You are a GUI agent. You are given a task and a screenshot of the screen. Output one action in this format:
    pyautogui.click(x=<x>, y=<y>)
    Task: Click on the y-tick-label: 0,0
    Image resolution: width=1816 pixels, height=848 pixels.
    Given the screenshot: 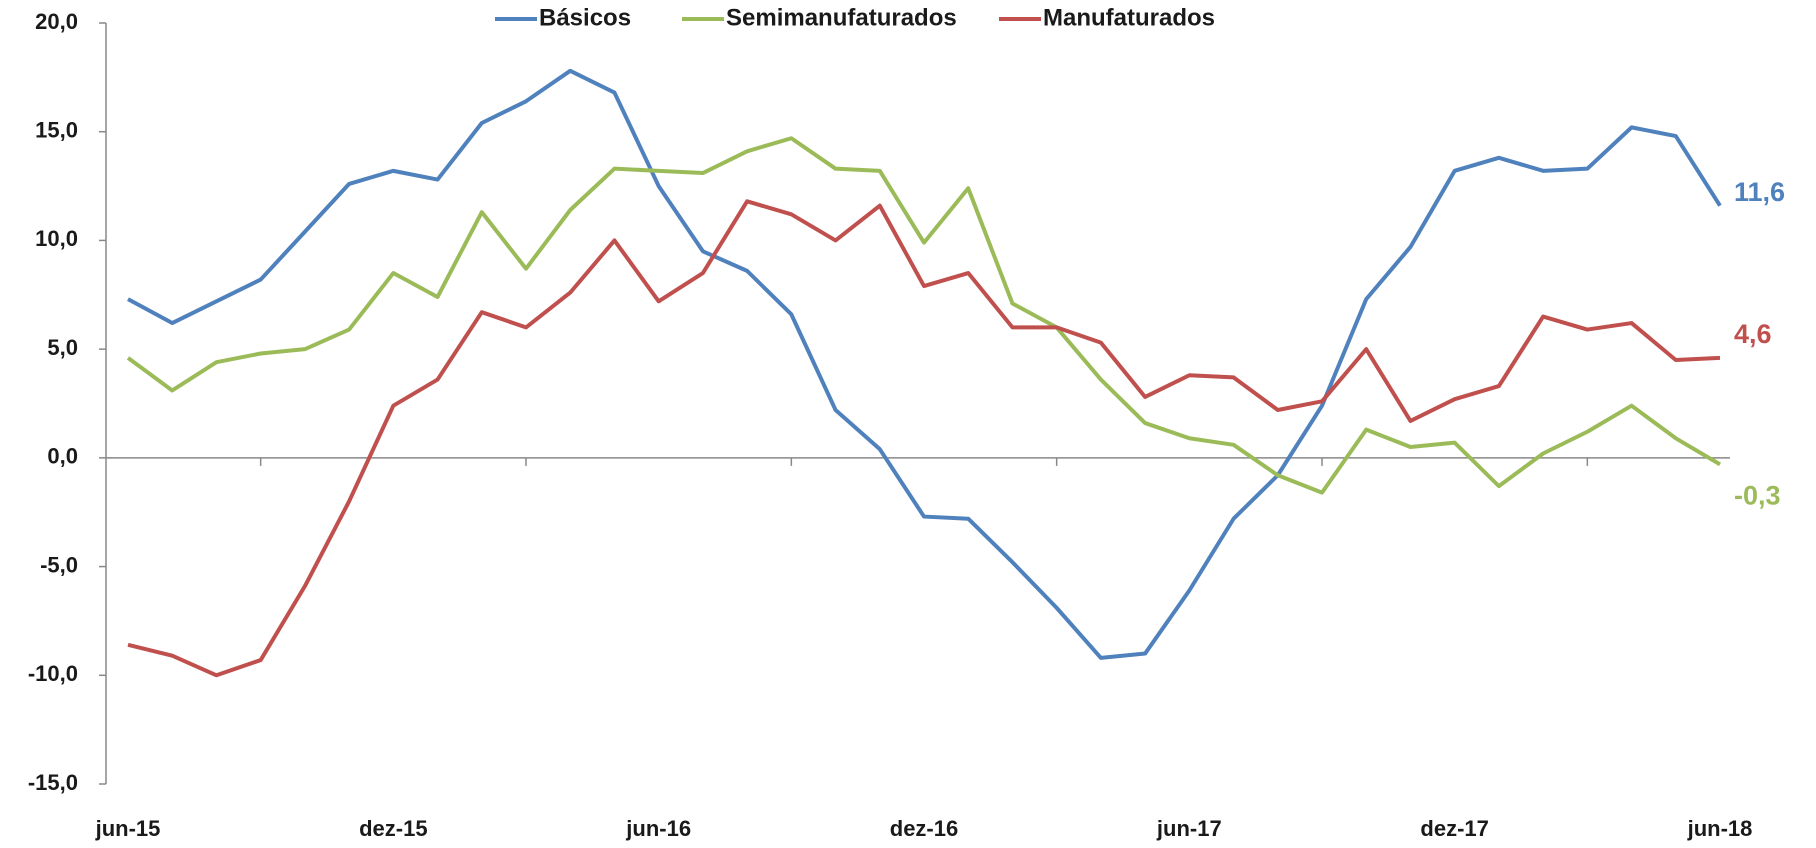 What is the action you would take?
    pyautogui.click(x=62, y=456)
    